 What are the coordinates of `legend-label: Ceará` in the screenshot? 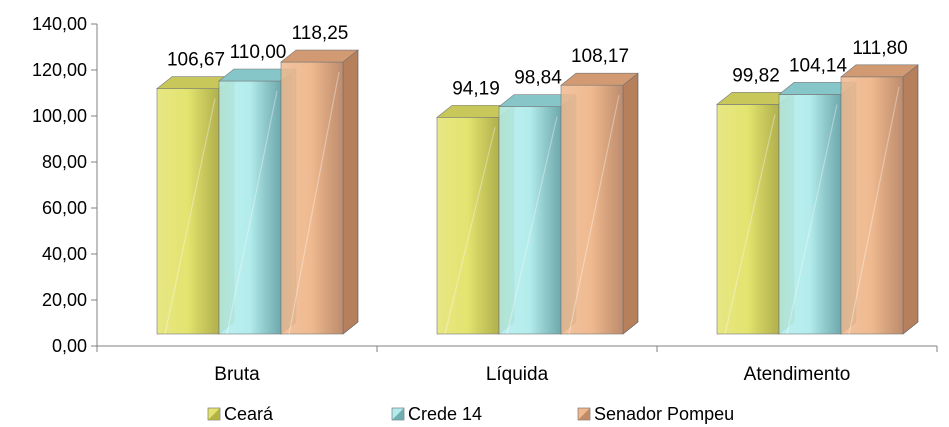 It's located at (249, 414).